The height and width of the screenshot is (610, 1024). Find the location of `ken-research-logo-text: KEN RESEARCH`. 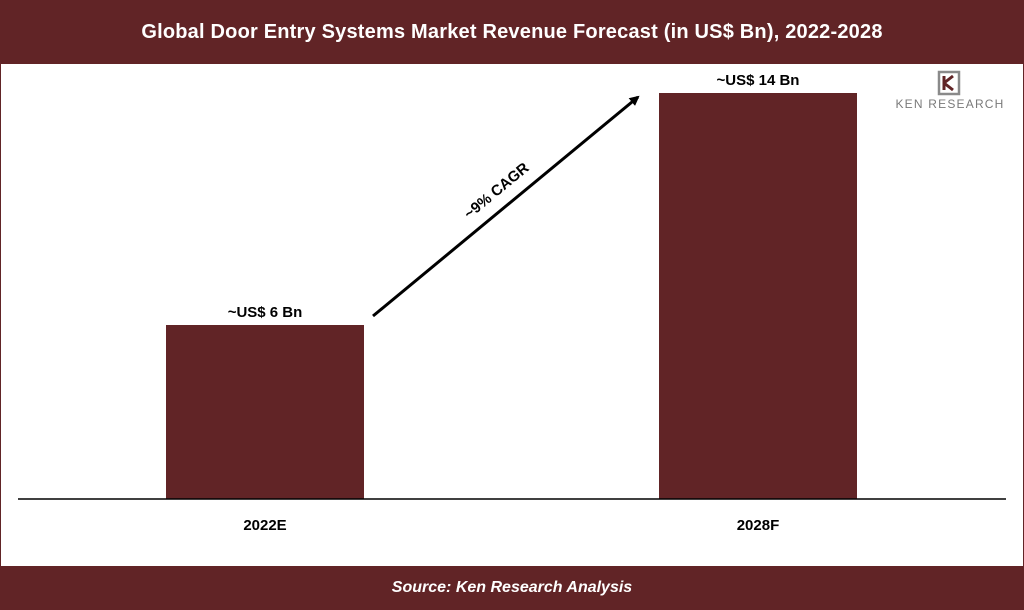

ken-research-logo-text: KEN RESEARCH is located at coordinates (950, 104).